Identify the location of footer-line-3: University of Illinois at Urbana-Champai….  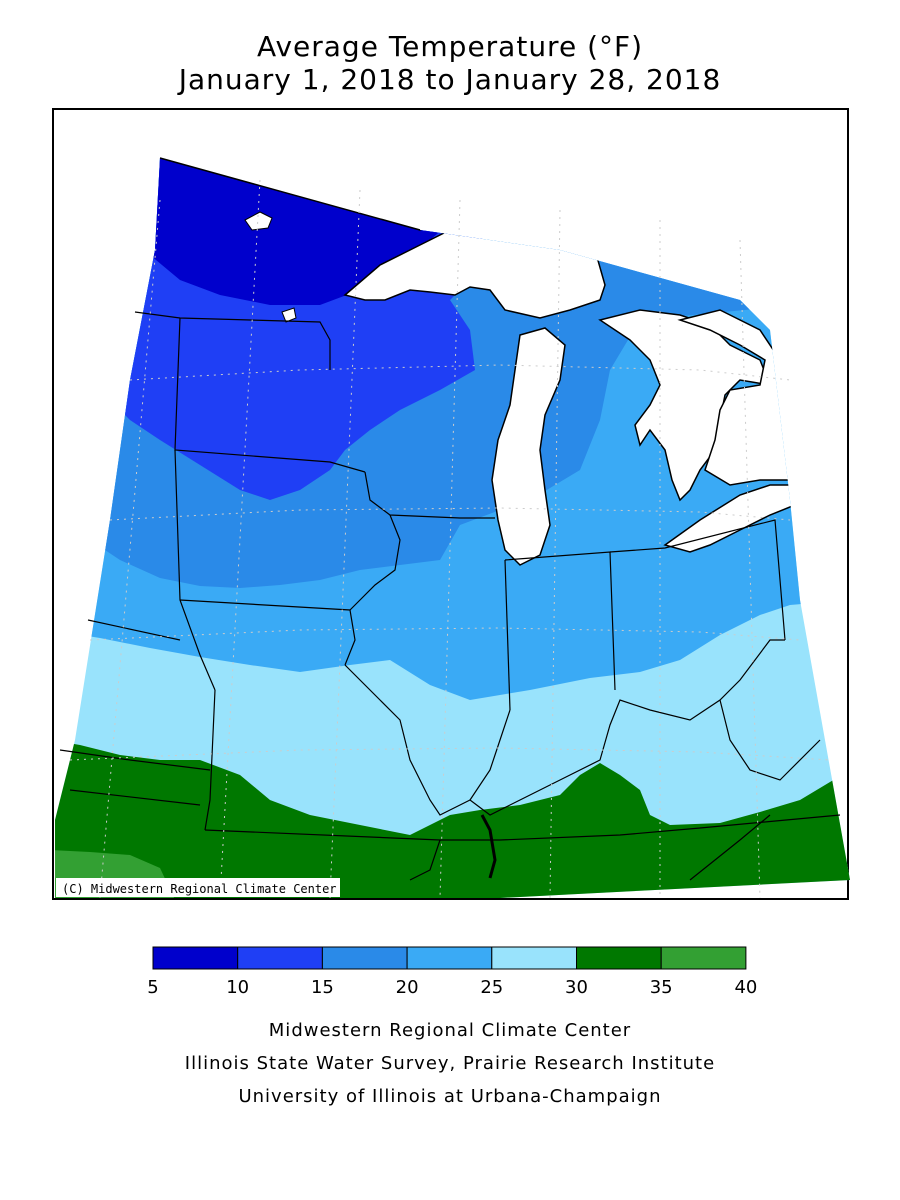
(450, 1096).